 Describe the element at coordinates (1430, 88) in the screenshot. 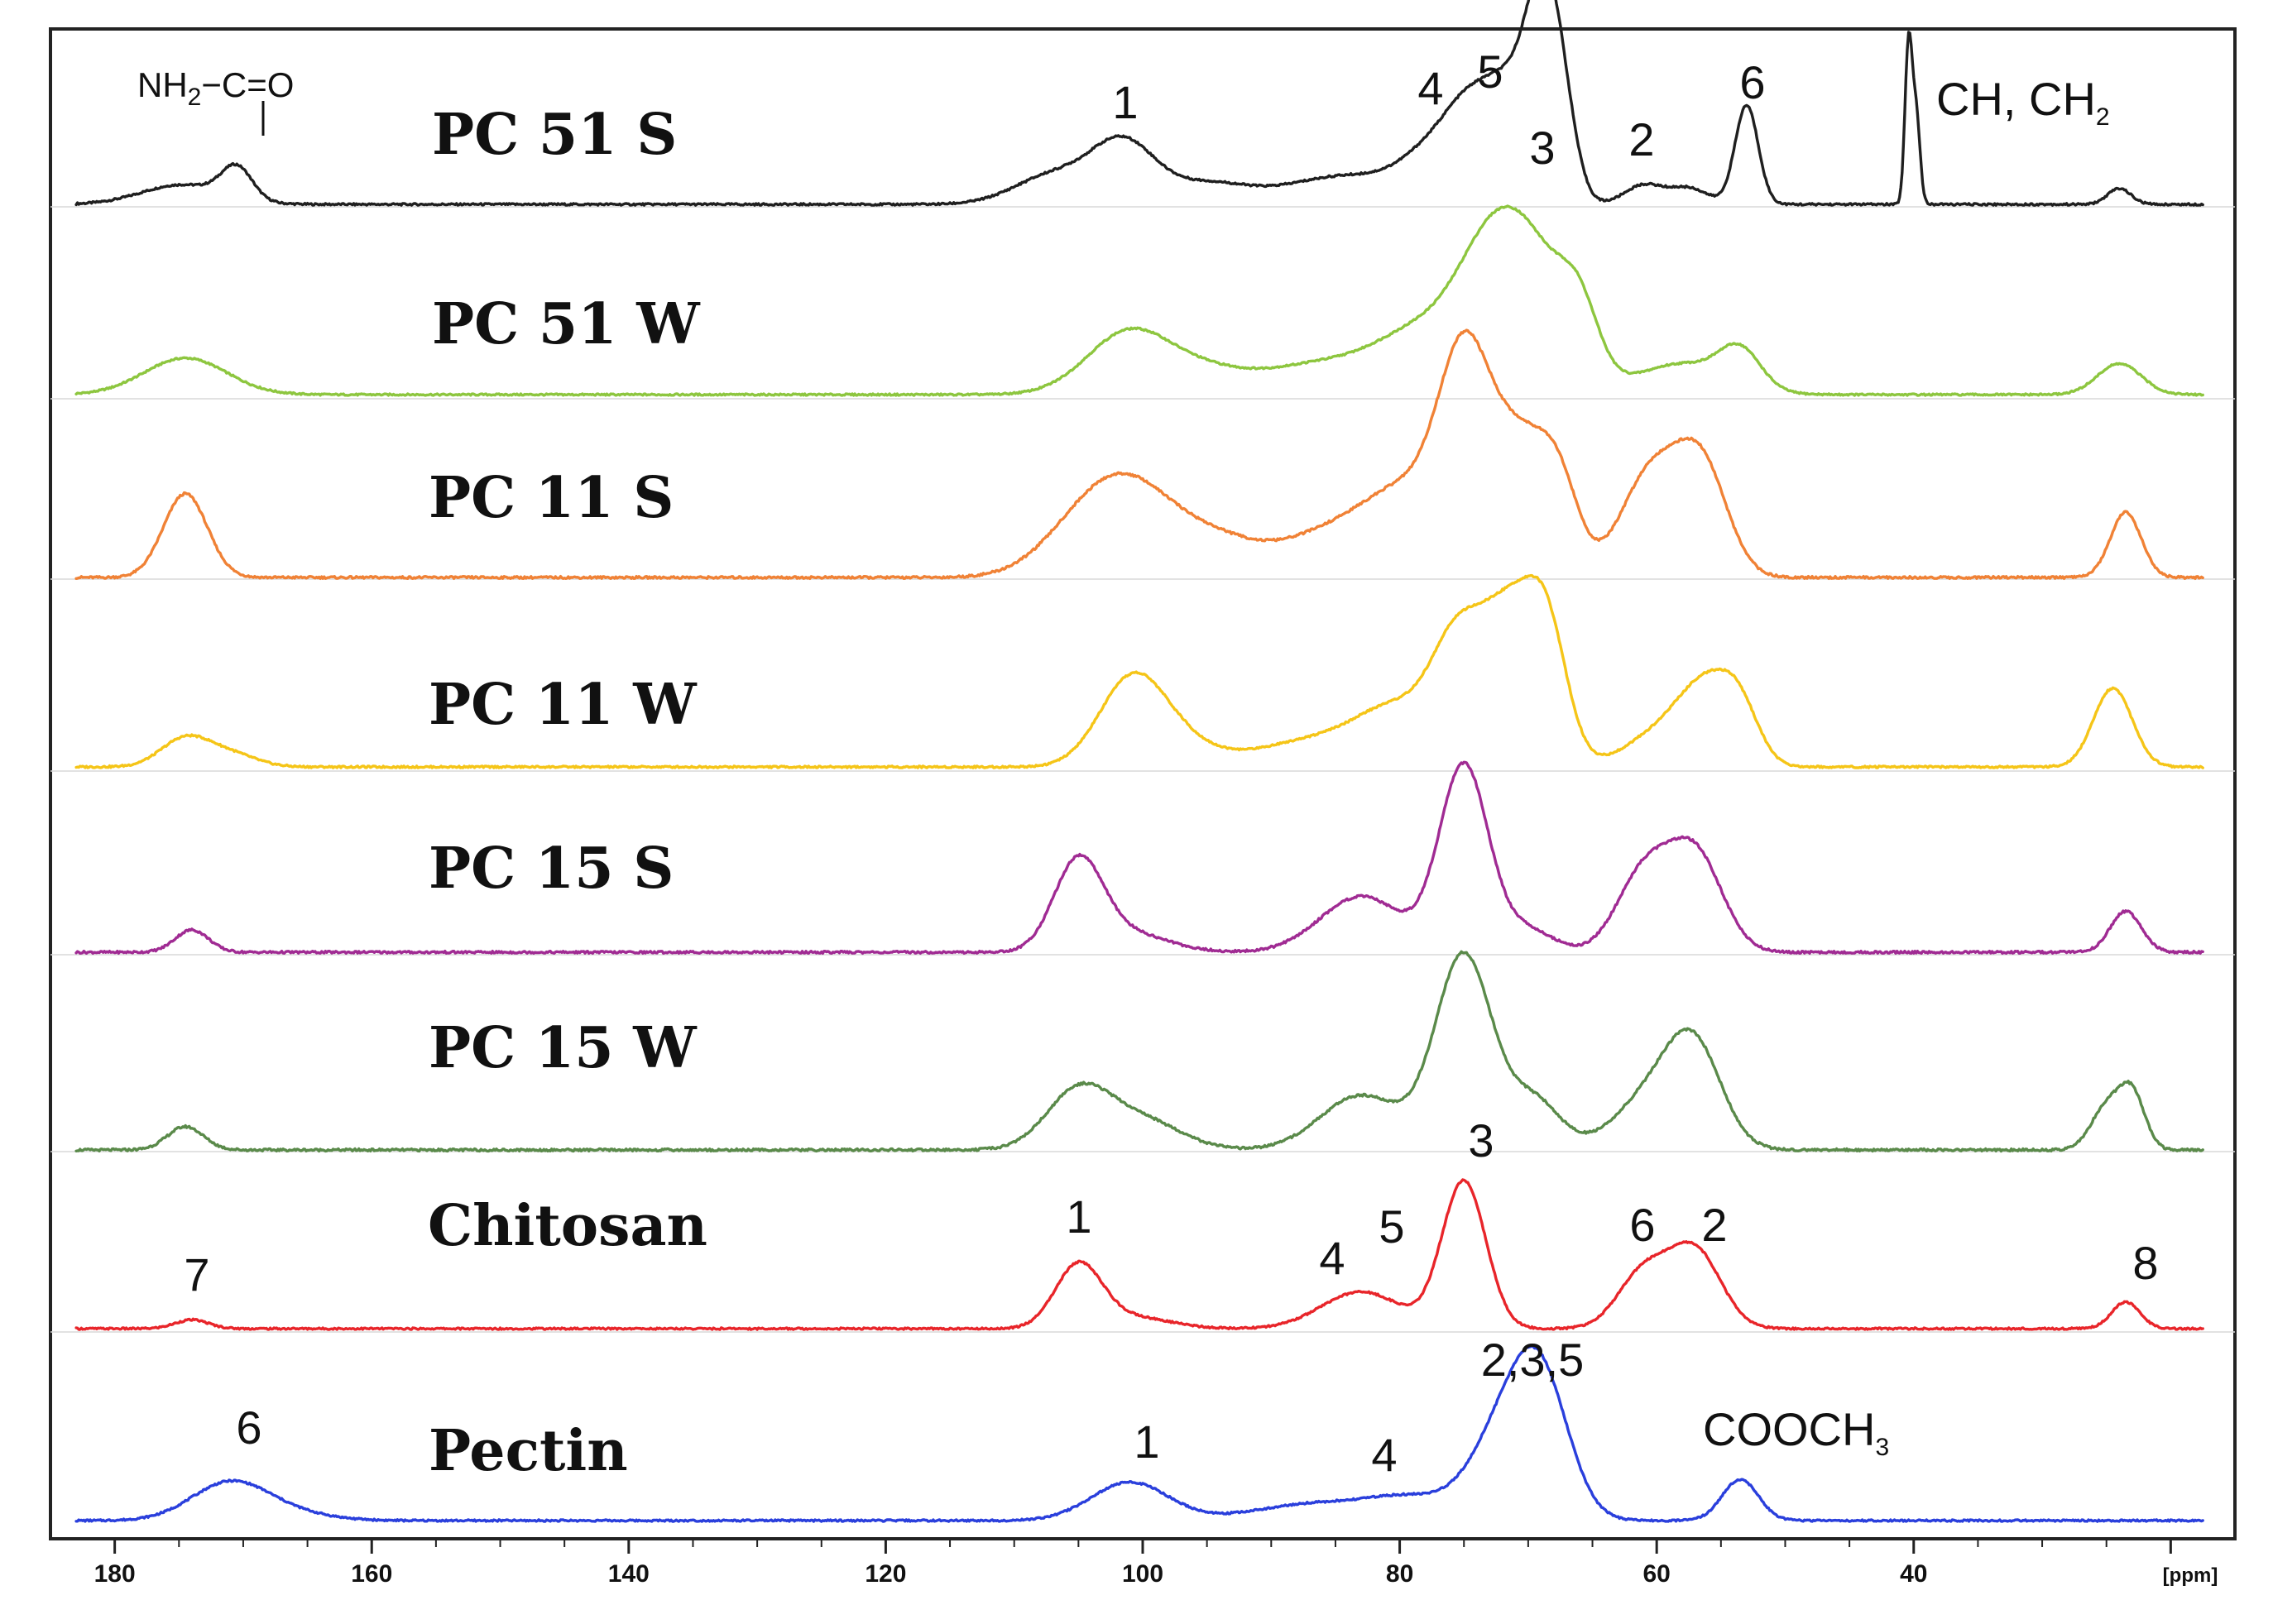

I see `peak-label-pc51s-4: 4` at that location.